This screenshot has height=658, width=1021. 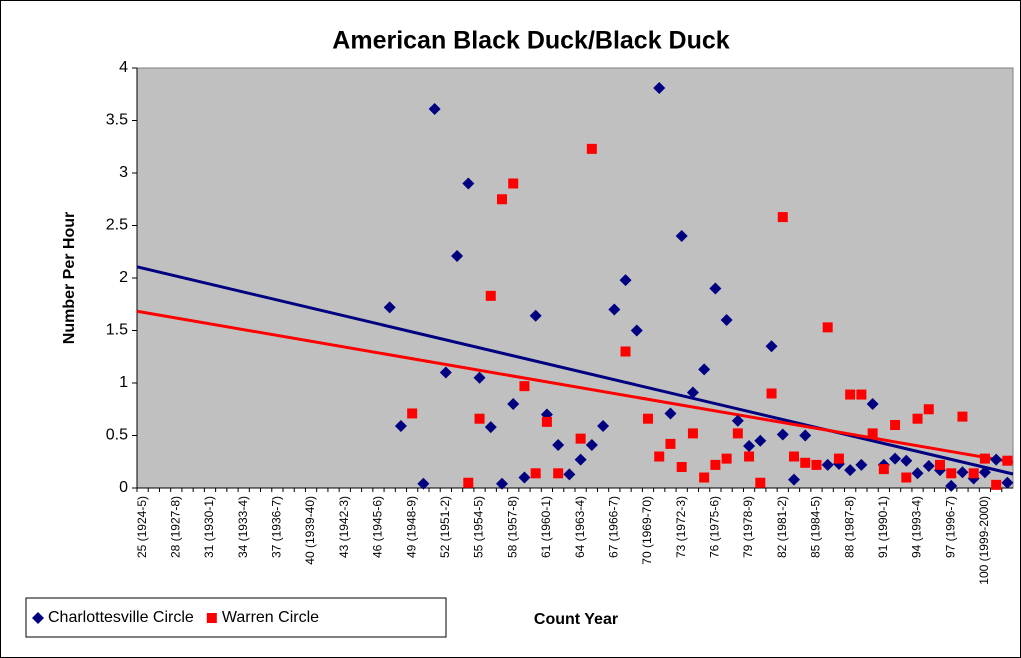 I want to click on x-tick-label: 97 (1996-7), so click(x=950, y=527).